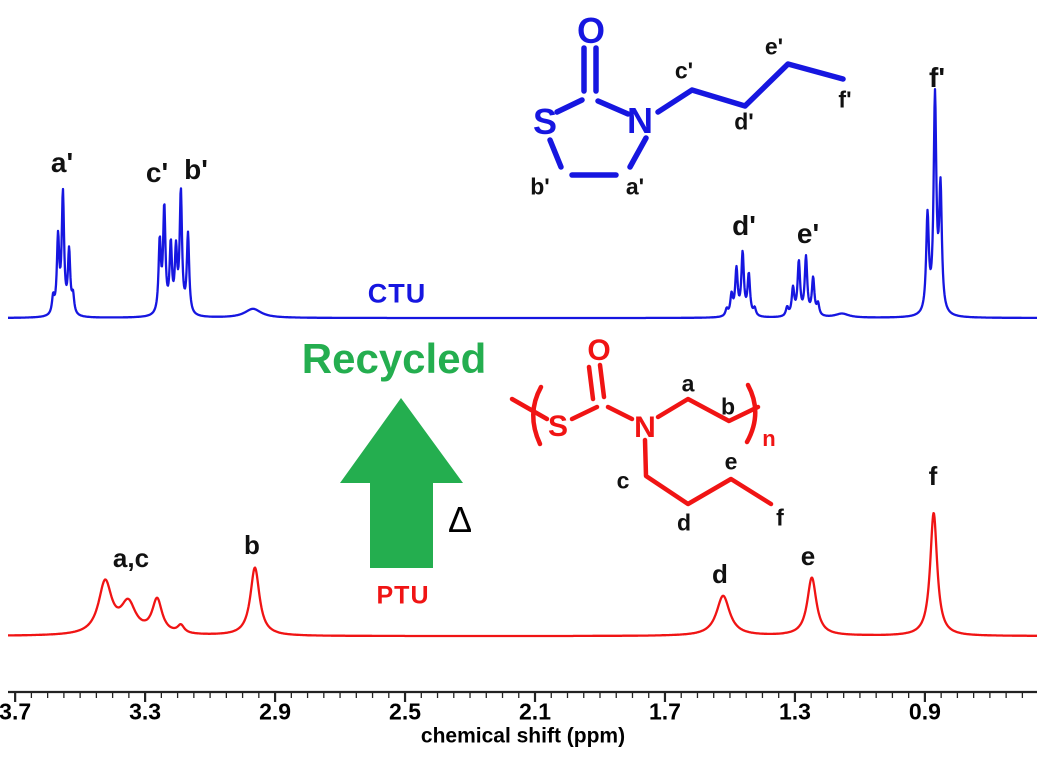 The image size is (1043, 759). Describe the element at coordinates (937, 77) in the screenshot. I see `ctu-peak-label-f: f'` at that location.